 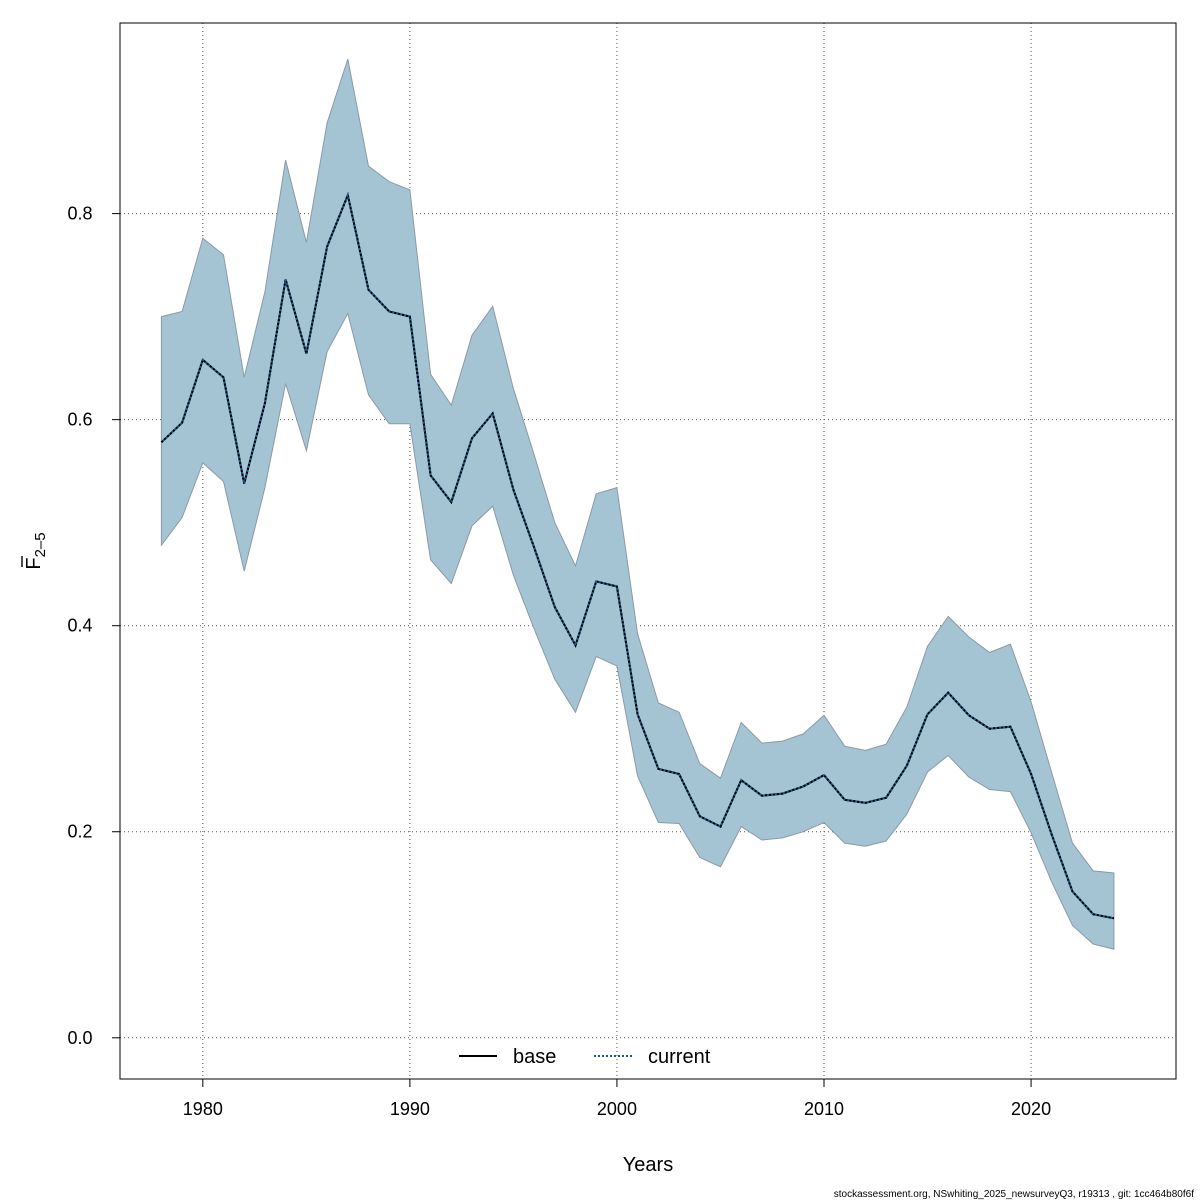 I want to click on x-tick-label-2000: 2000, so click(x=617, y=1109).